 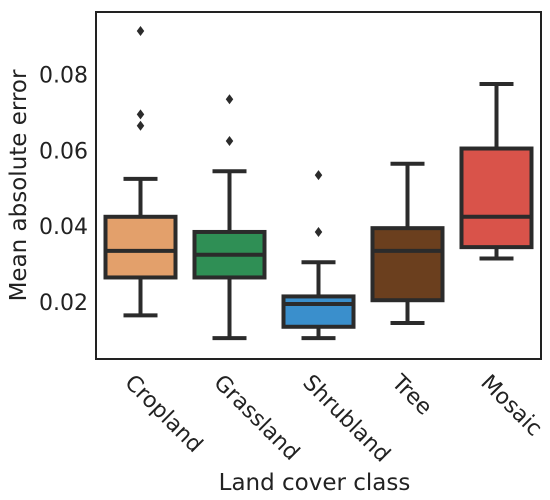 I want to click on x-tick-label: Shrubland, so click(x=346, y=418).